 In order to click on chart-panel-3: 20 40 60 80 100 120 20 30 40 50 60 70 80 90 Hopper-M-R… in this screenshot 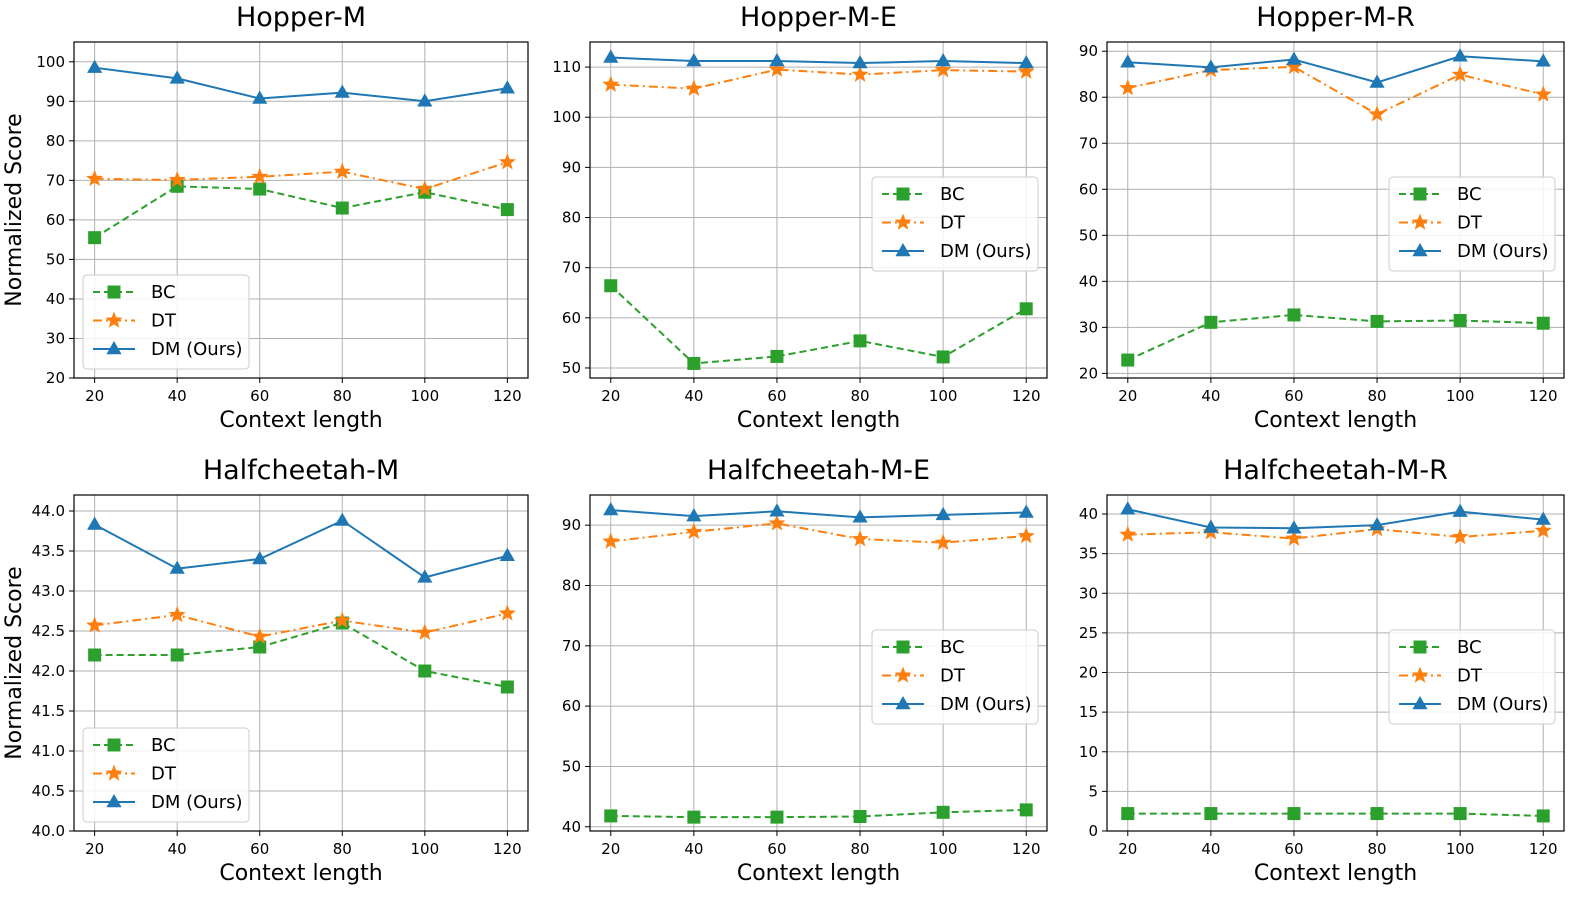, I will do `click(1322, 217)`.